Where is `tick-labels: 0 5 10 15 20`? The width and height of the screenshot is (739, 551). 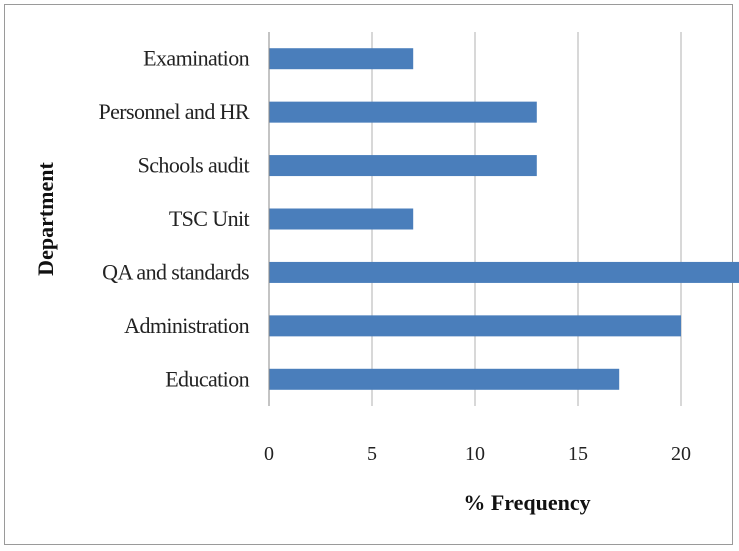 tick-labels: 0 5 10 15 20 is located at coordinates (477, 454).